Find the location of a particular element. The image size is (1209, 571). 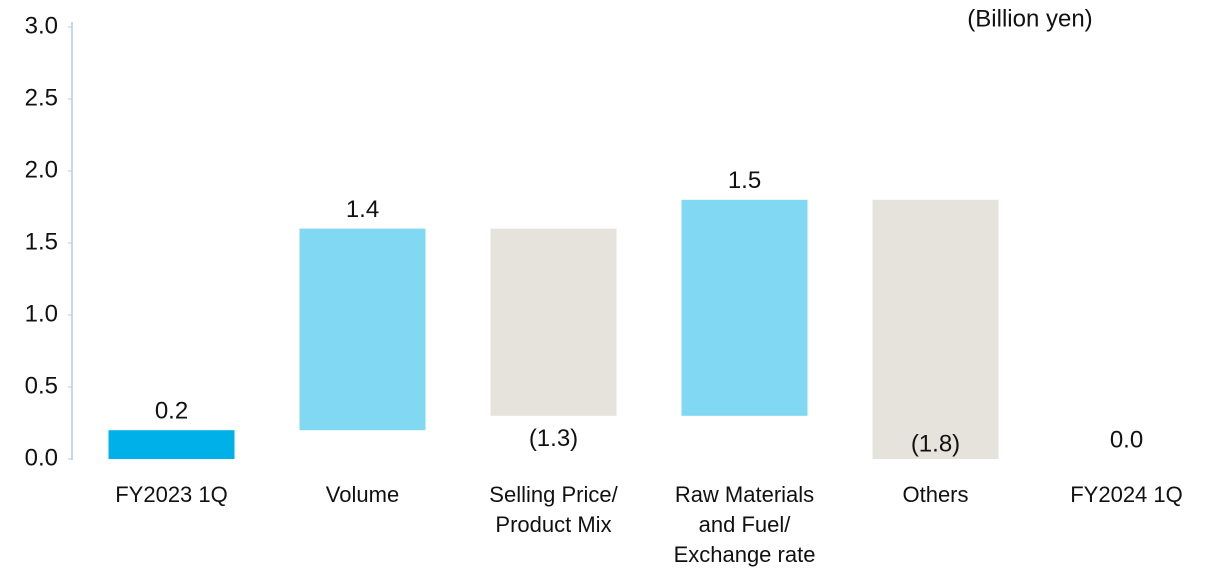

x-tick-label: Others is located at coordinates (935, 494).